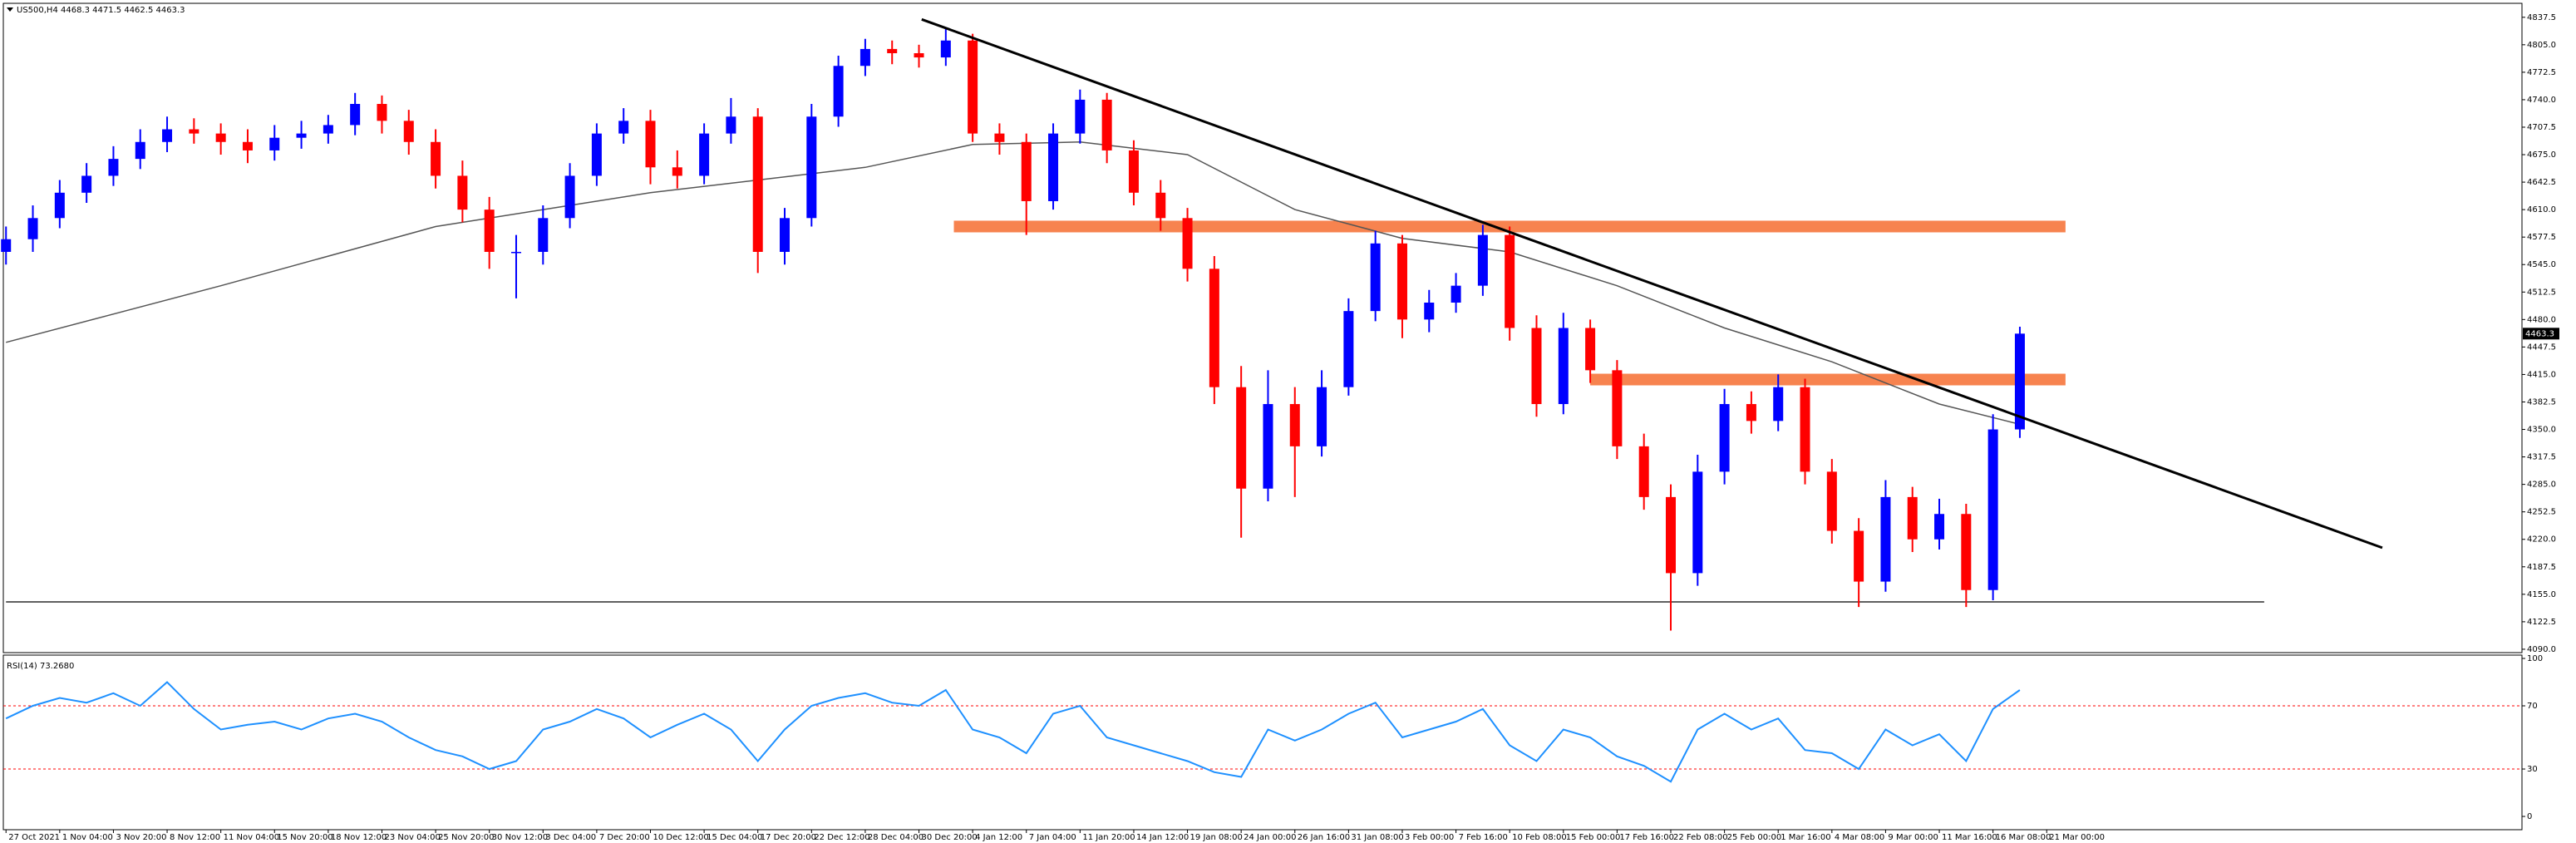  I want to click on y-tick-label: 4772.5, so click(2541, 72).